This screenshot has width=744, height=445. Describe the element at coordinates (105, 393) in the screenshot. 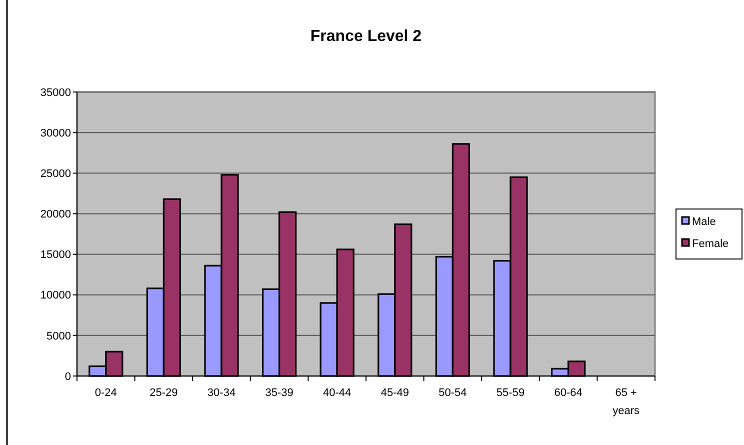

I see `x-tick-label: 0-24` at that location.